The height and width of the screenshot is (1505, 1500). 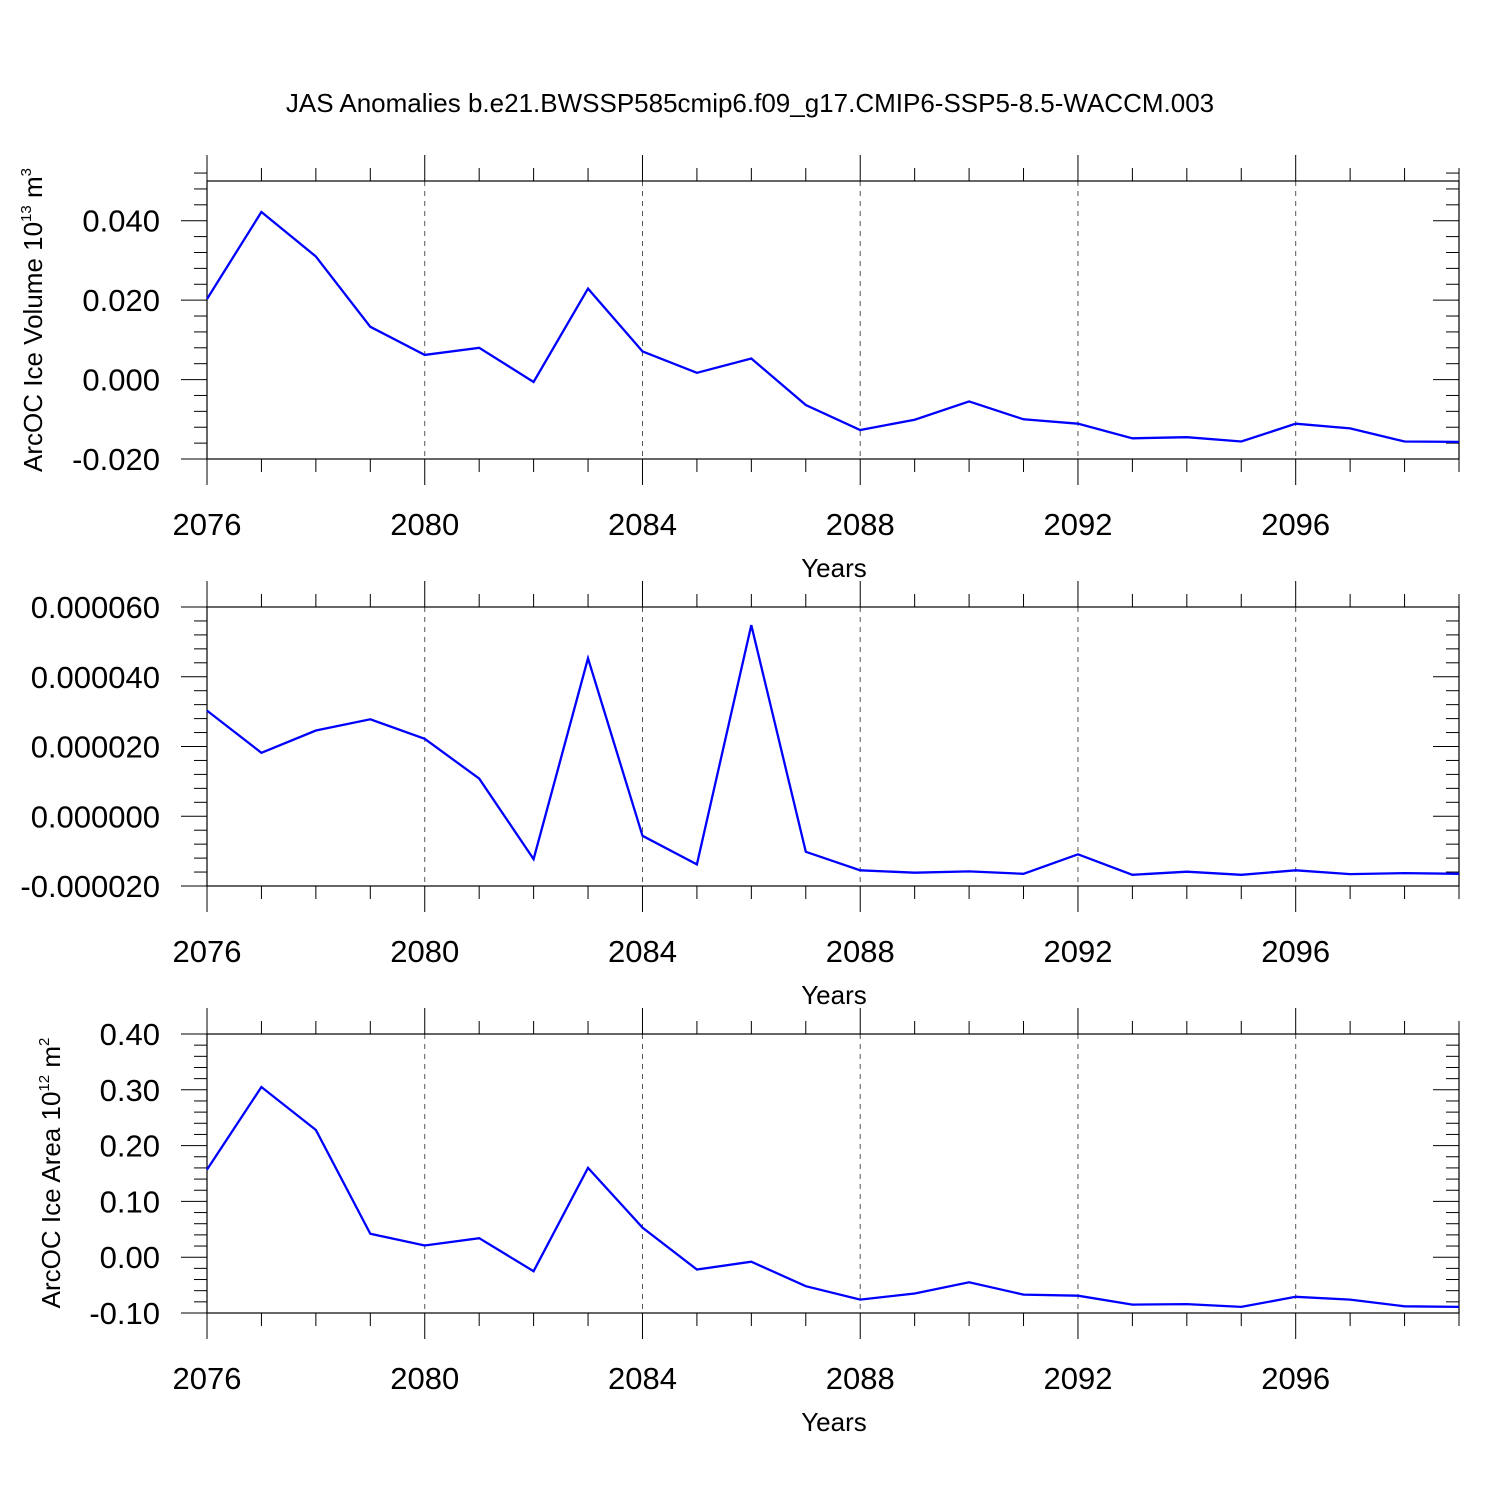 What do you see at coordinates (95, 677) in the screenshot?
I see `y-tick-label: 0.000040` at bounding box center [95, 677].